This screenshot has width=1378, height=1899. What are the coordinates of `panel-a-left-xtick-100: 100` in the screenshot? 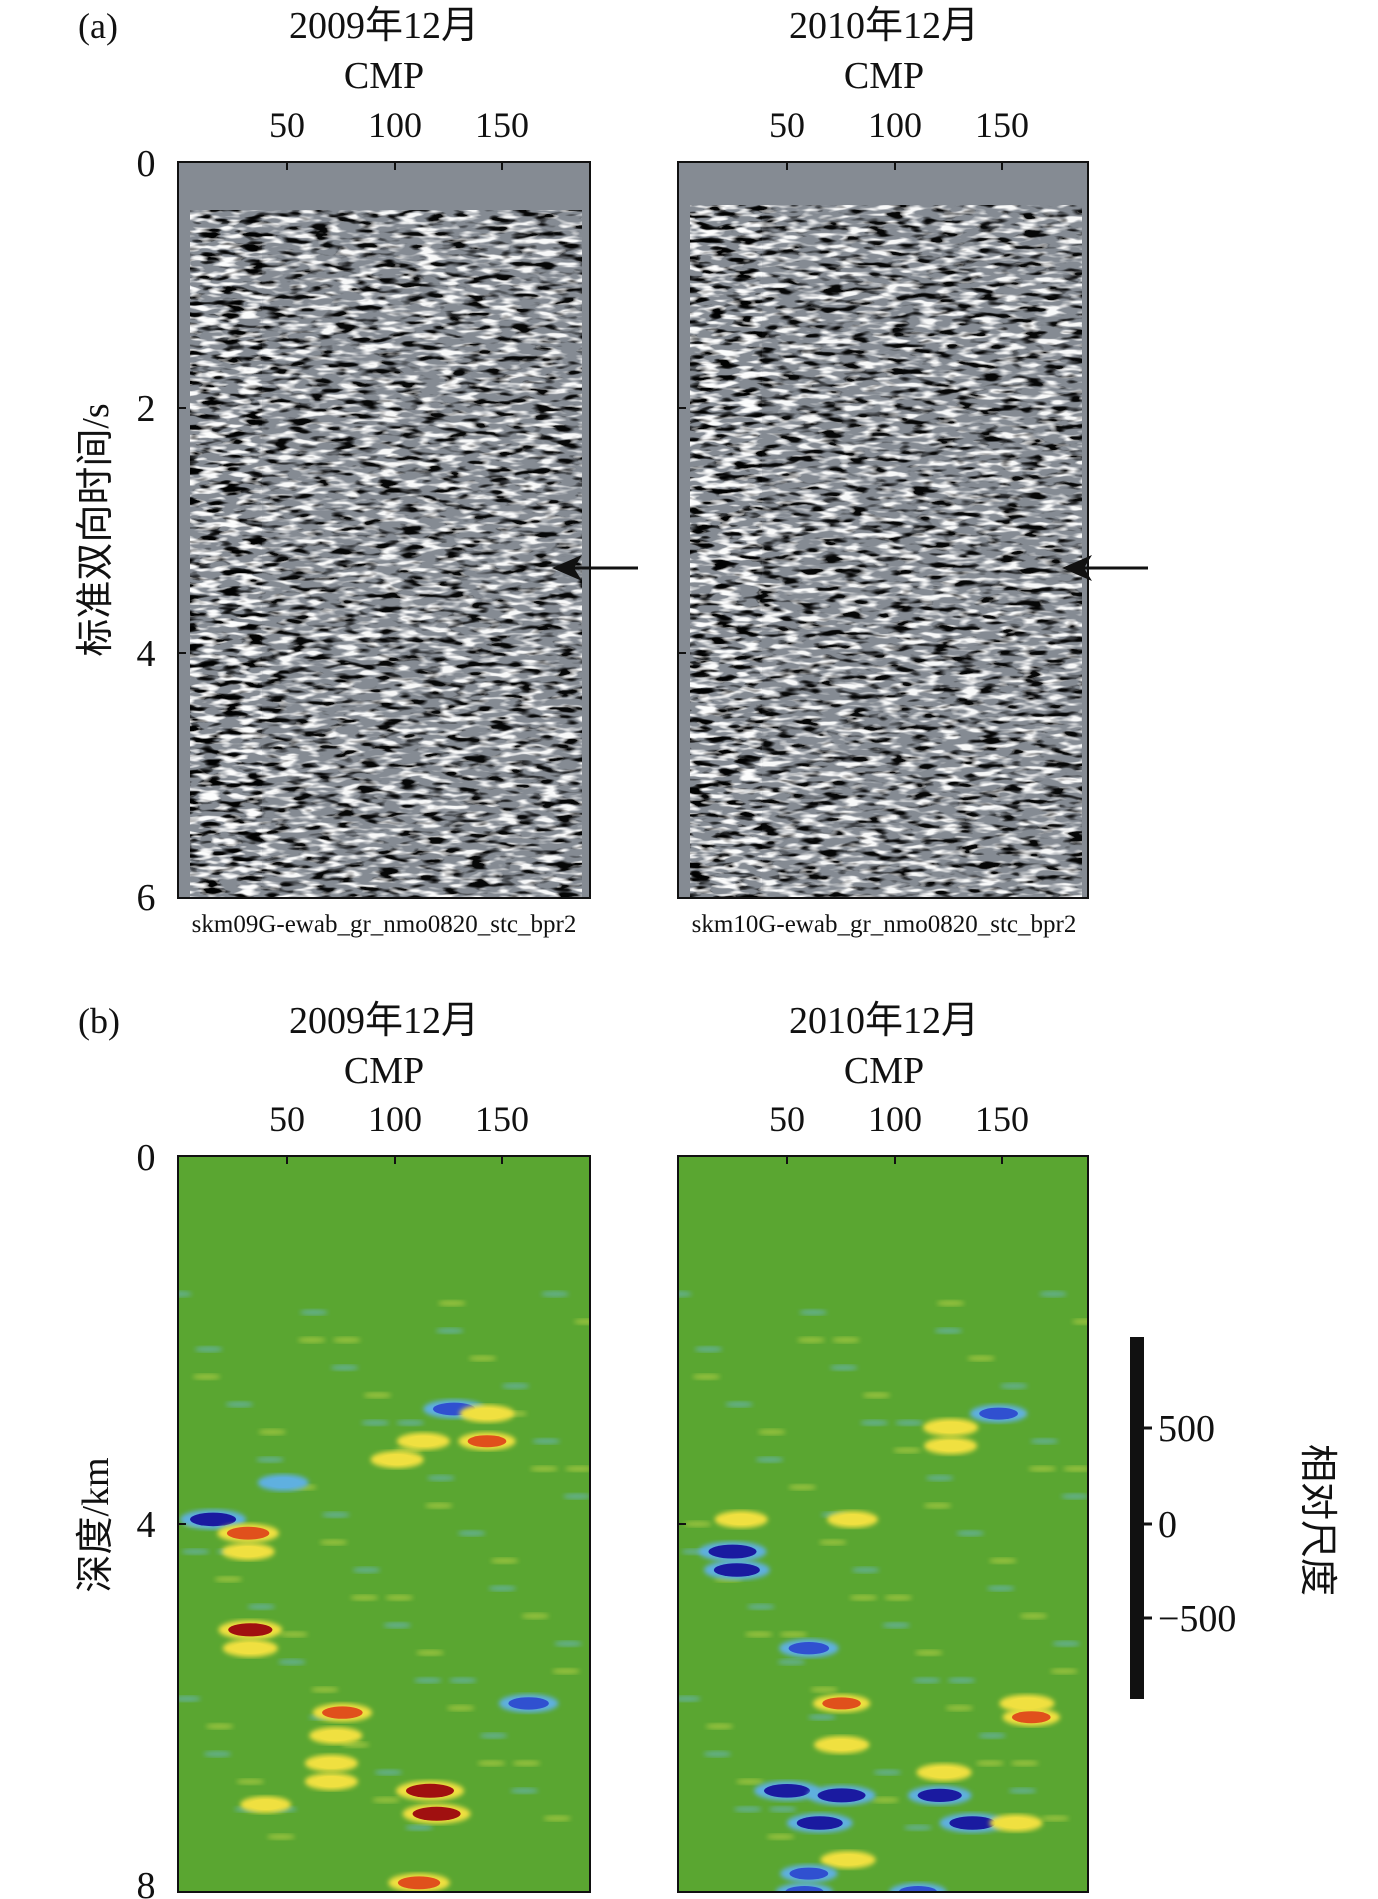 It's located at (395, 125).